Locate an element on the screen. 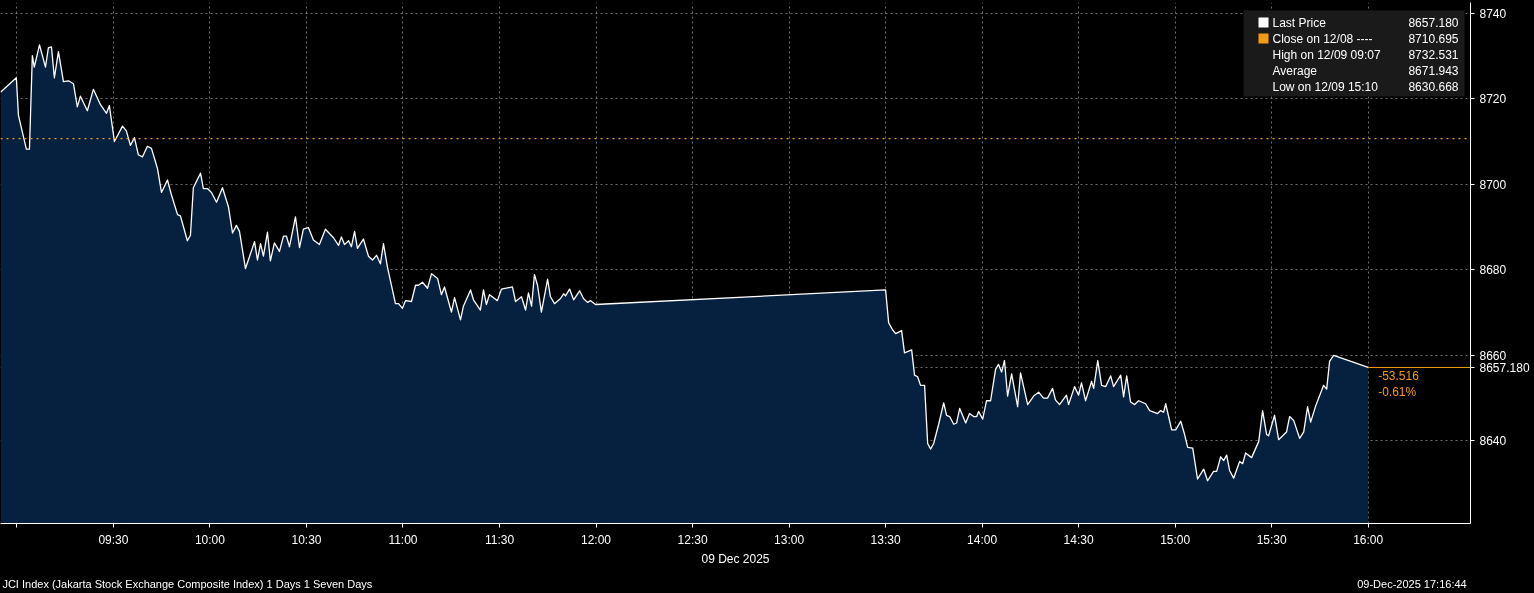 This screenshot has width=1534, height=593. annotation: 8671.943 is located at coordinates (1433, 71).